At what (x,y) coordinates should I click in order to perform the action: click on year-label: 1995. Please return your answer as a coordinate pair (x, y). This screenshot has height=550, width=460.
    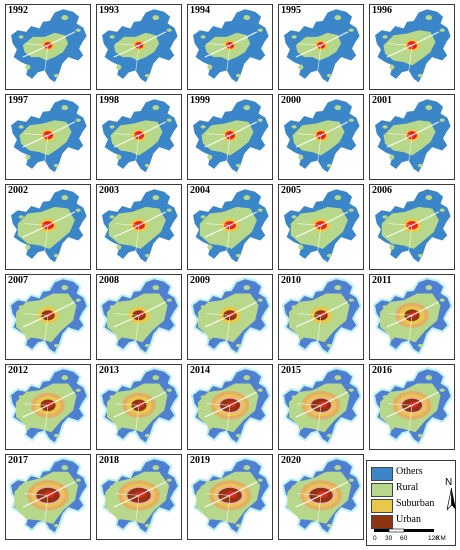
    Looking at the image, I should click on (291, 10).